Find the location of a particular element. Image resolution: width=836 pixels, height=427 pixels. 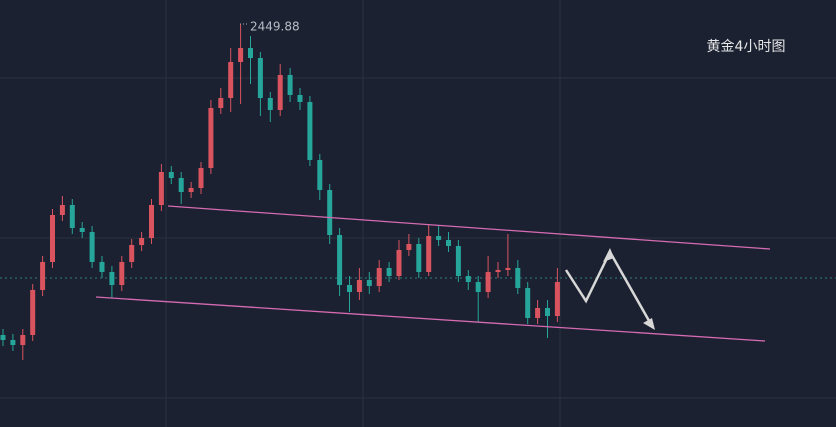

chart-title: 黄金4小时图 is located at coordinates (746, 46).